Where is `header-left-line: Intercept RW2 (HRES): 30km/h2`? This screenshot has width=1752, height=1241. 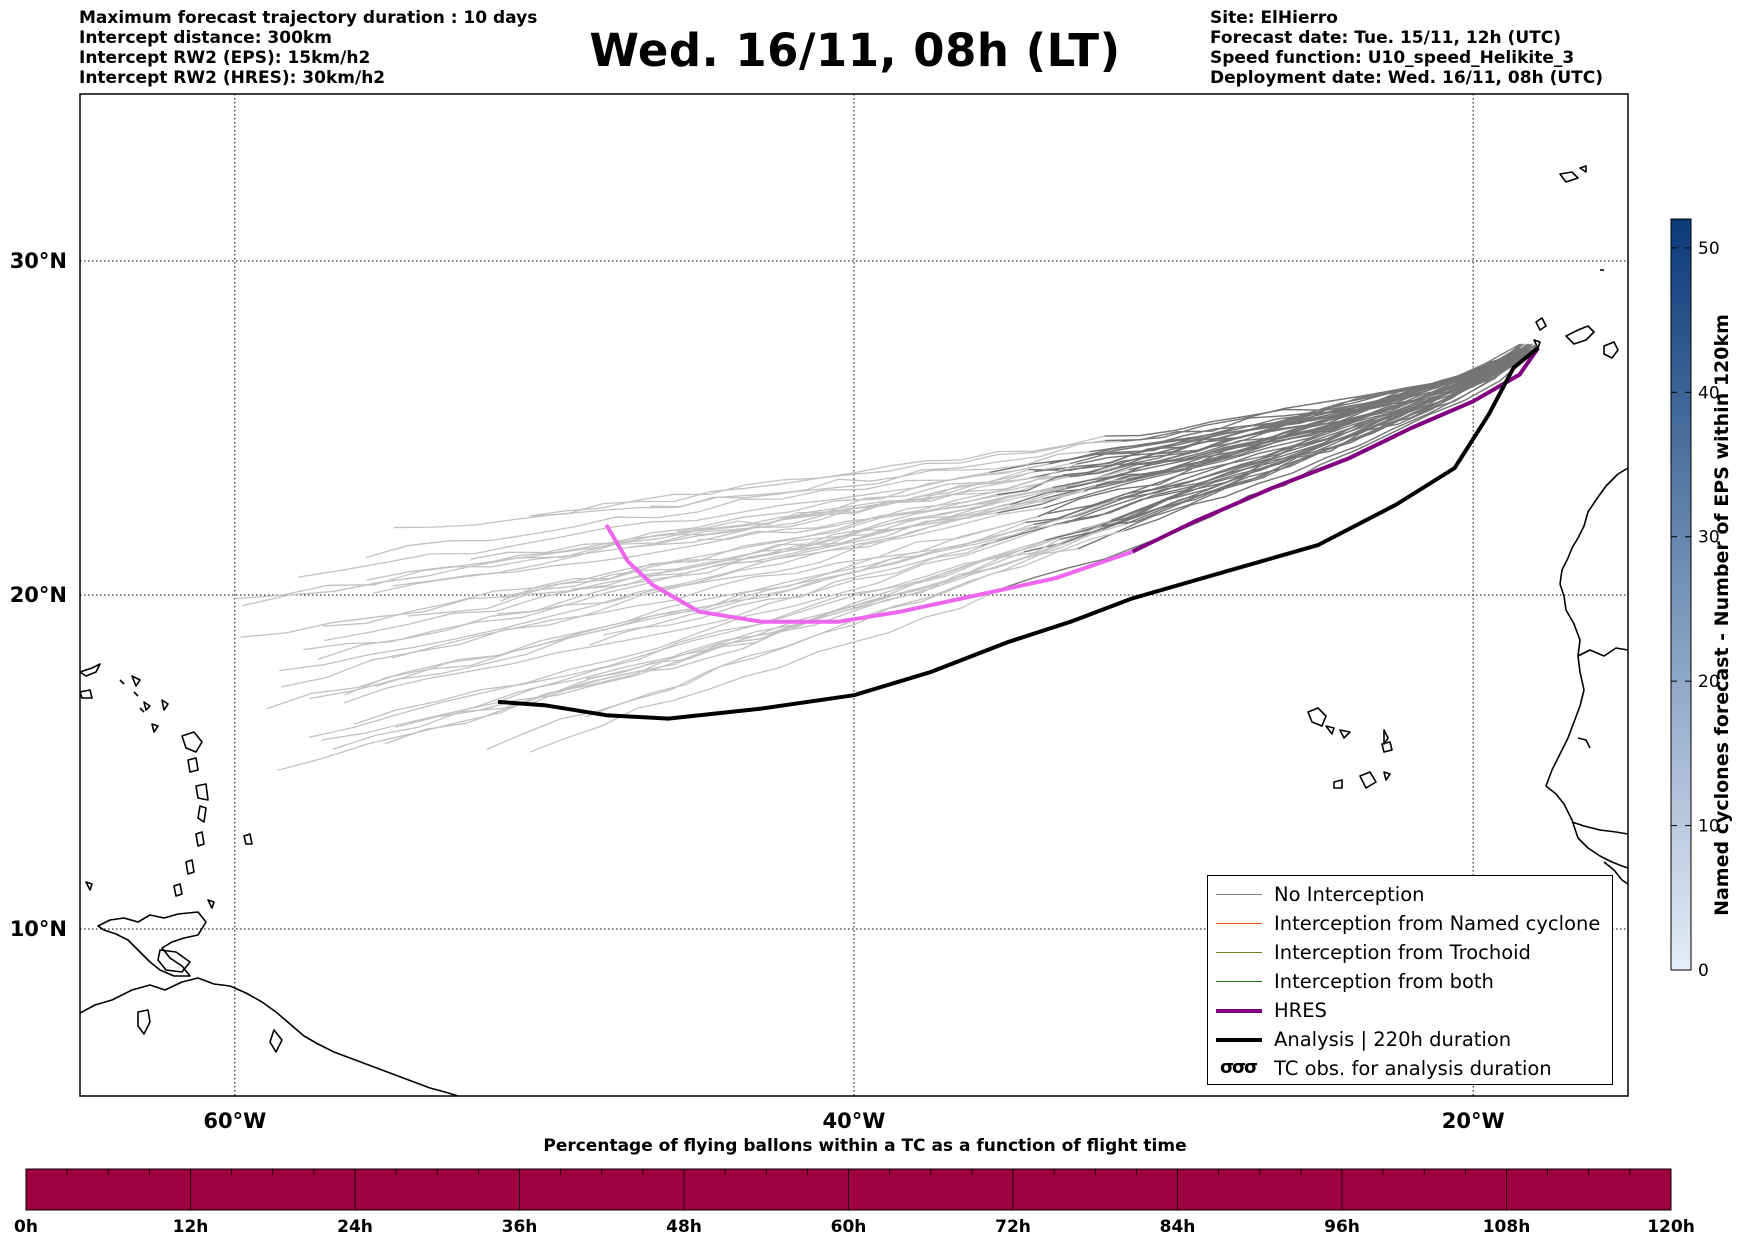
header-left-line: Intercept RW2 (HRES): 30km/h2 is located at coordinates (232, 78).